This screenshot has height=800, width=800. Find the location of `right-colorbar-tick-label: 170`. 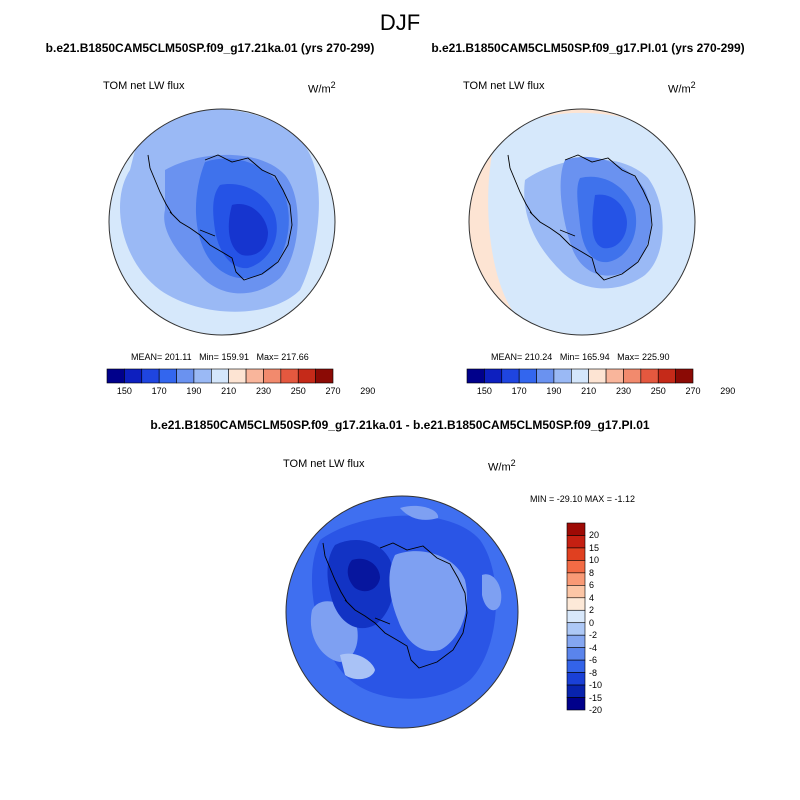

right-colorbar-tick-label: 170 is located at coordinates (519, 391).